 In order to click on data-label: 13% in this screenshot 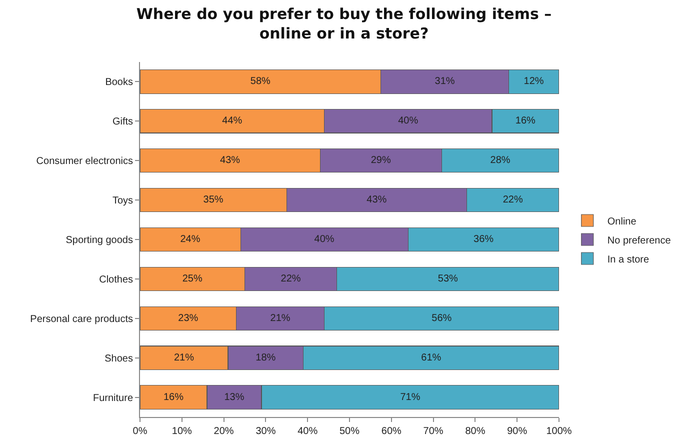, I will do `click(234, 397)`.